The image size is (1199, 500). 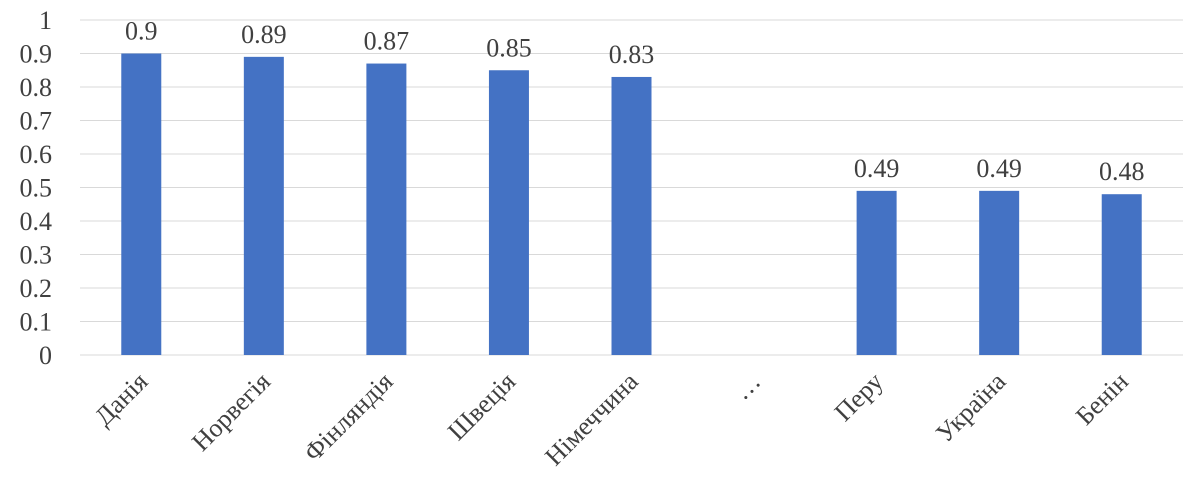 What do you see at coordinates (591, 418) in the screenshot?
I see `x-category-label: Німеччина` at bounding box center [591, 418].